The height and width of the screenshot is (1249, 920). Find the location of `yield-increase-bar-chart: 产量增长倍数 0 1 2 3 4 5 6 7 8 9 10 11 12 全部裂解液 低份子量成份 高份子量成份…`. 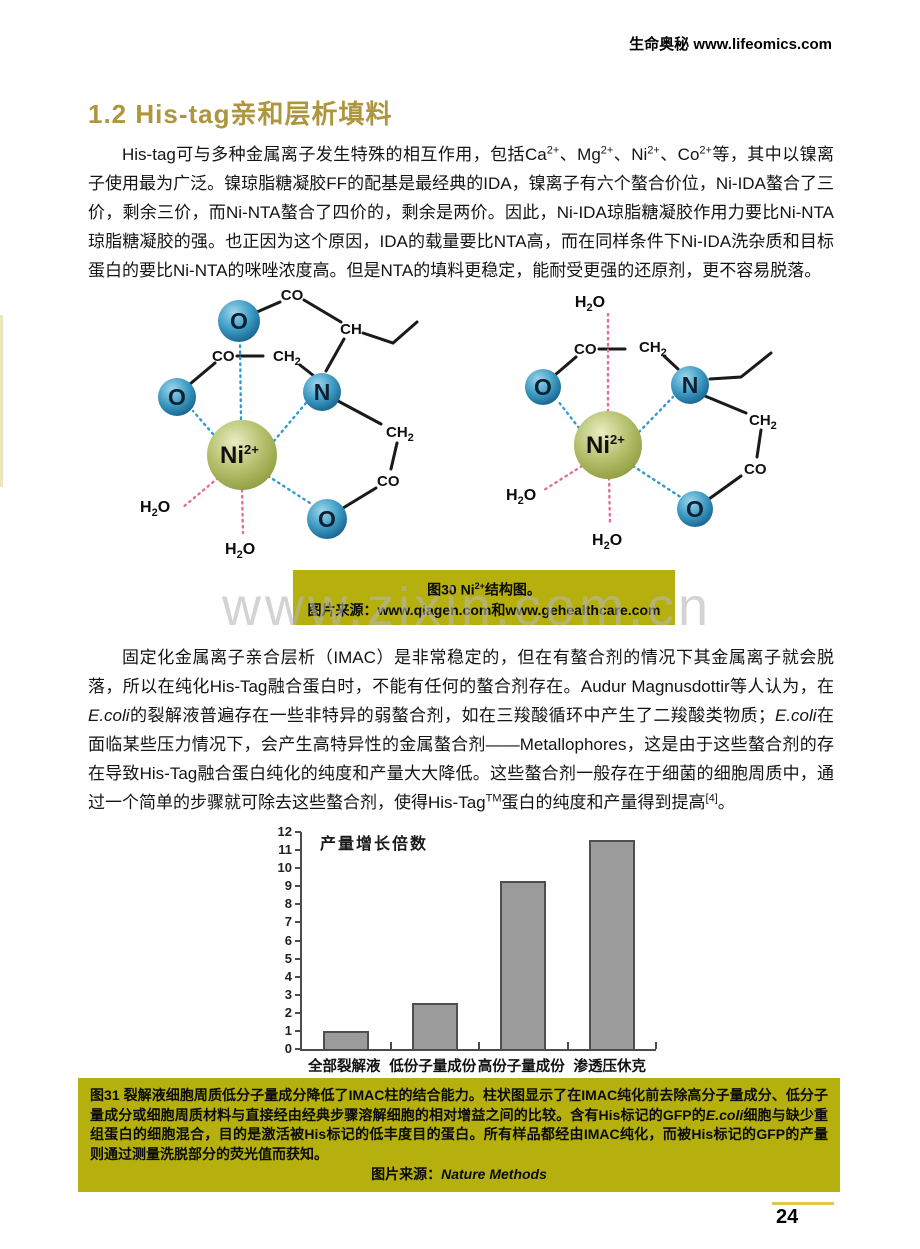

yield-increase-bar-chart: 产量增长倍数 0 1 2 3 4 5 6 7 8 9 10 11 12 全部裂解液 低份子量成份 高份子量成份… is located at coordinates (477, 949).